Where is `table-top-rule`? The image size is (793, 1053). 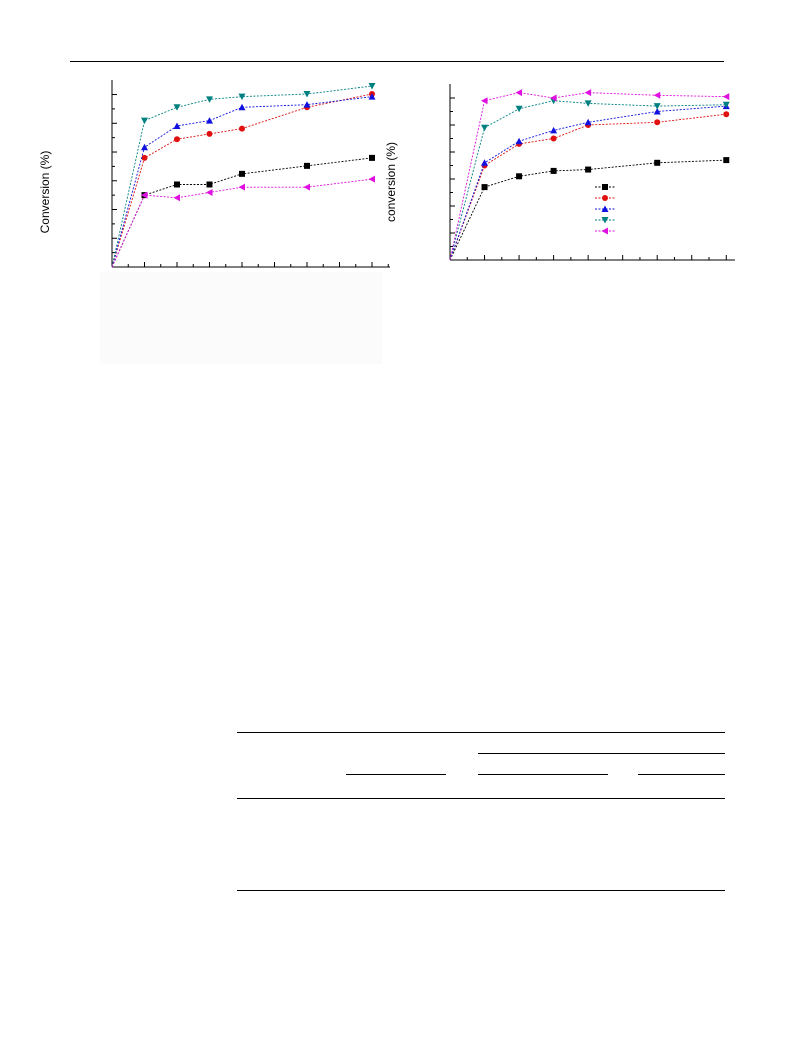 table-top-rule is located at coordinates (481, 732).